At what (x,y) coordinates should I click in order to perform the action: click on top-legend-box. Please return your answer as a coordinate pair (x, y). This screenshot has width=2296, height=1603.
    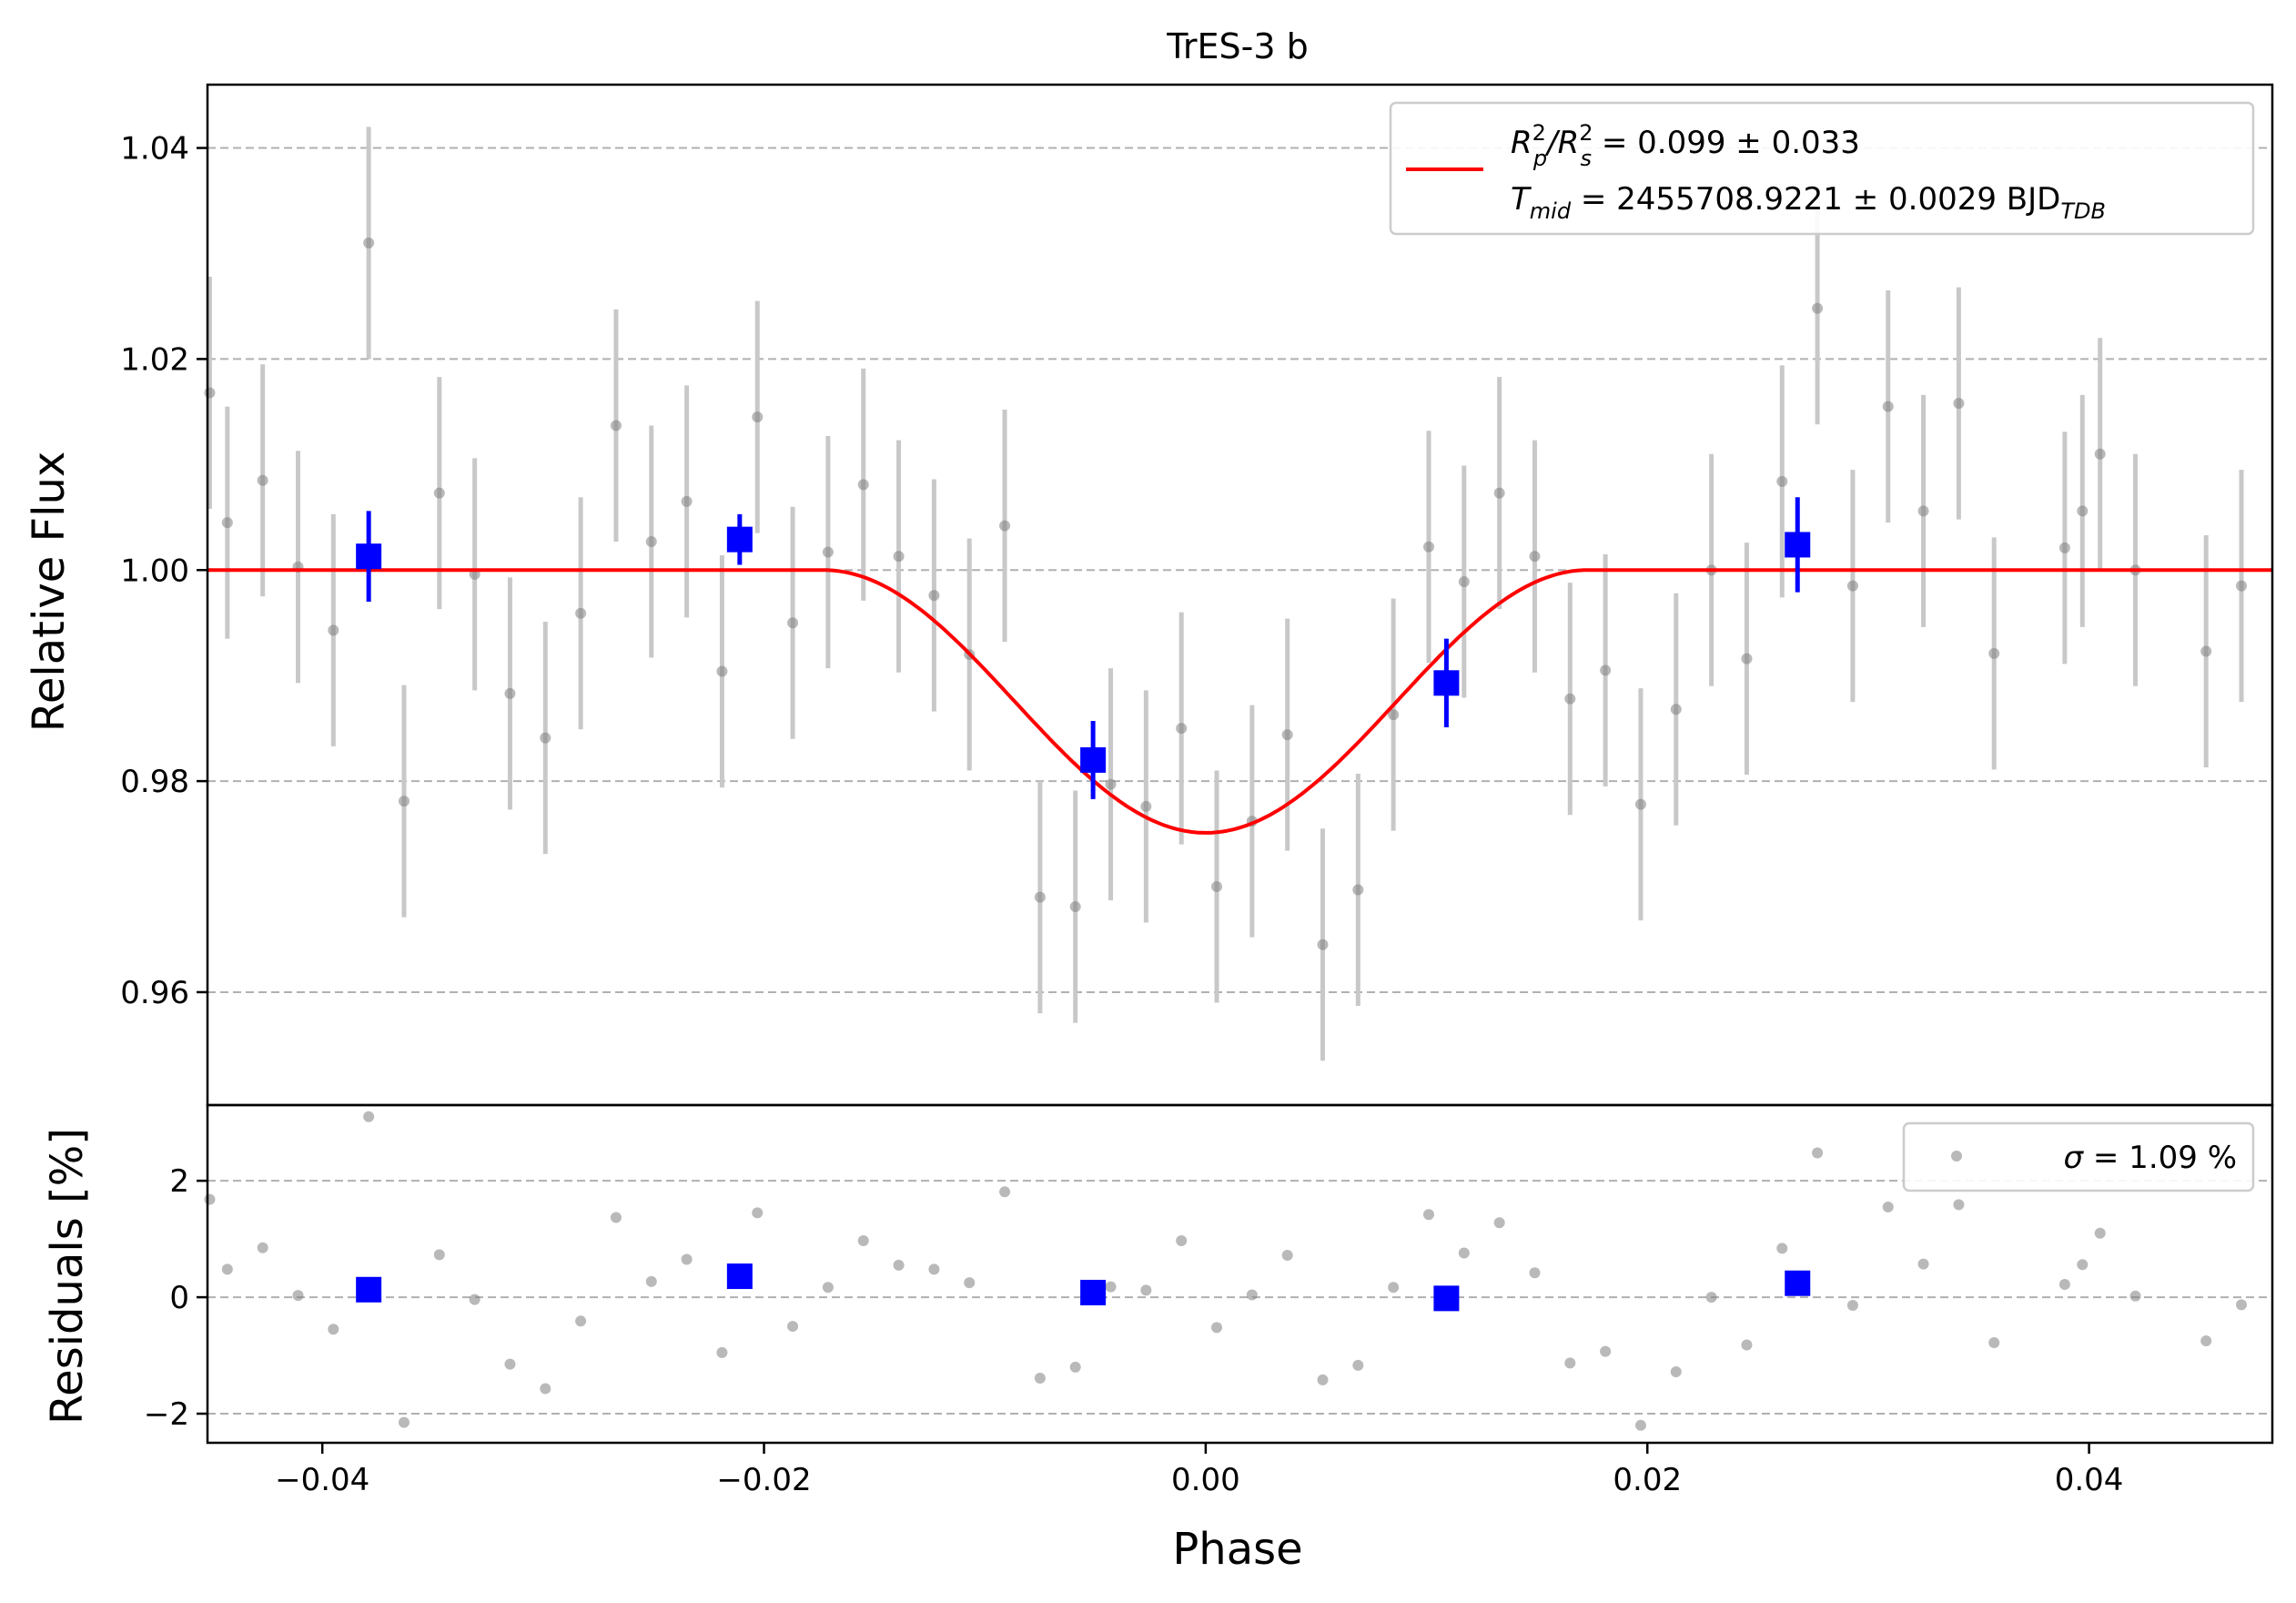
    Looking at the image, I should click on (1822, 168).